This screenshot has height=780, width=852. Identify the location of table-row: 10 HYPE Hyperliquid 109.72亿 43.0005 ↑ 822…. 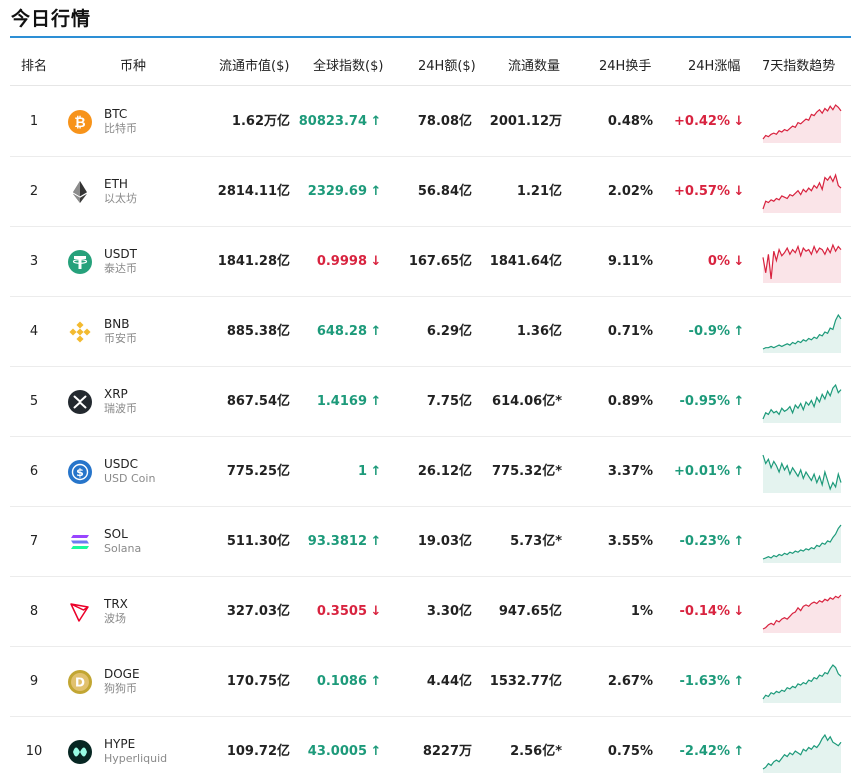
(430, 748).